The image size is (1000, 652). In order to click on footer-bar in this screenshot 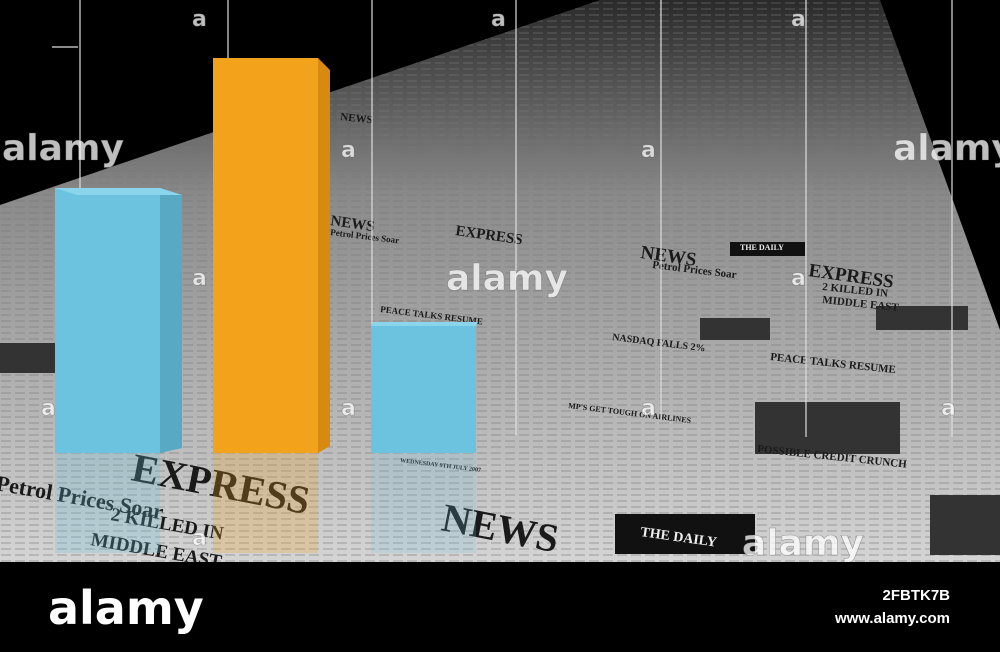, I will do `click(500, 607)`.